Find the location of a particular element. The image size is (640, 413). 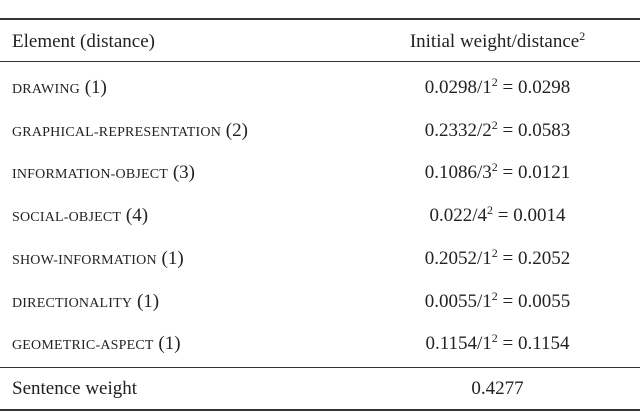

header-rule is located at coordinates (320, 61).